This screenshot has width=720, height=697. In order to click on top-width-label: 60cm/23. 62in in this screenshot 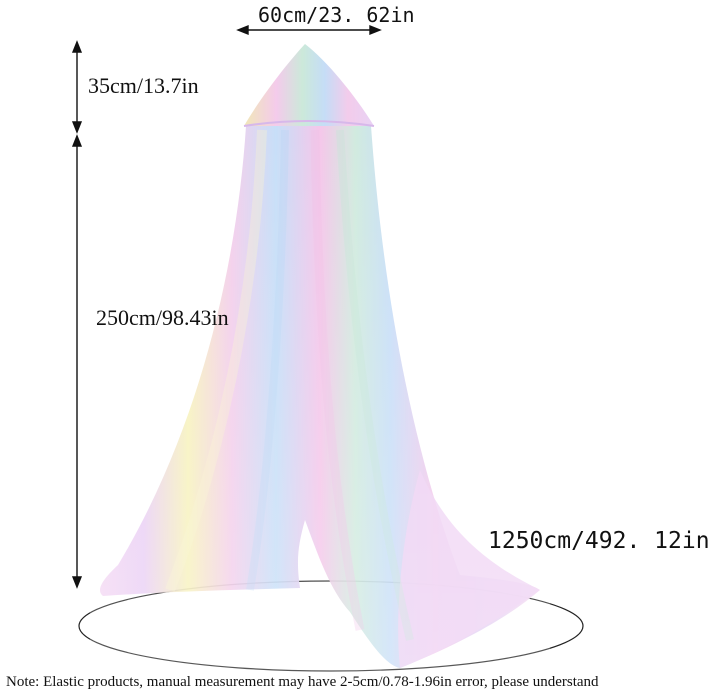, I will do `click(336, 15)`.